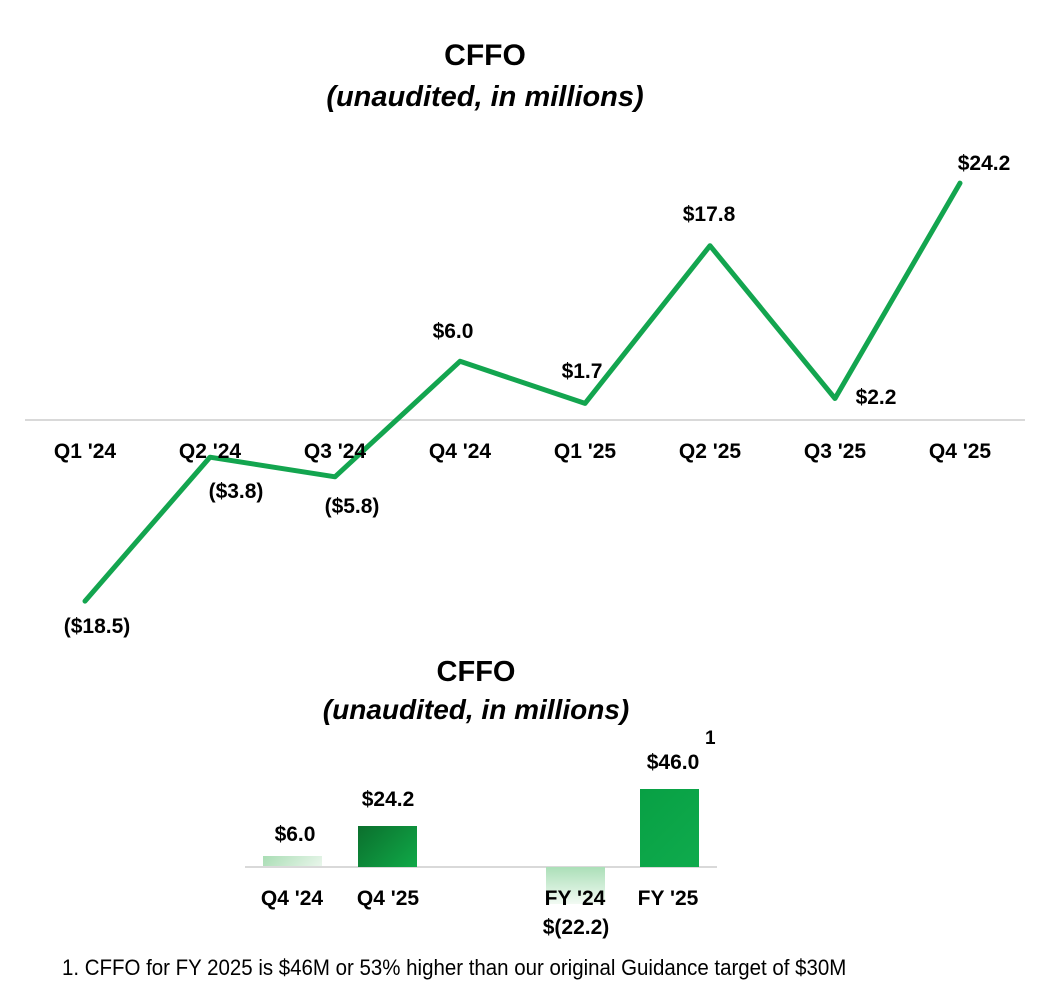 Image resolution: width=1039 pixels, height=1006 pixels. I want to click on line-chart-subtitle: (unaudited, in millions), so click(485, 97).